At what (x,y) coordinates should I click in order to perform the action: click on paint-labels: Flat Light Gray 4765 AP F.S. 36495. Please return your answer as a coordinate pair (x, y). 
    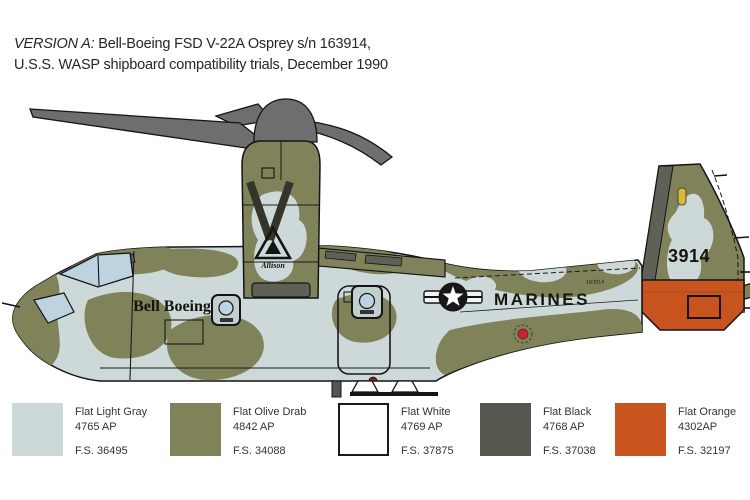
    Looking at the image, I should click on (111, 431).